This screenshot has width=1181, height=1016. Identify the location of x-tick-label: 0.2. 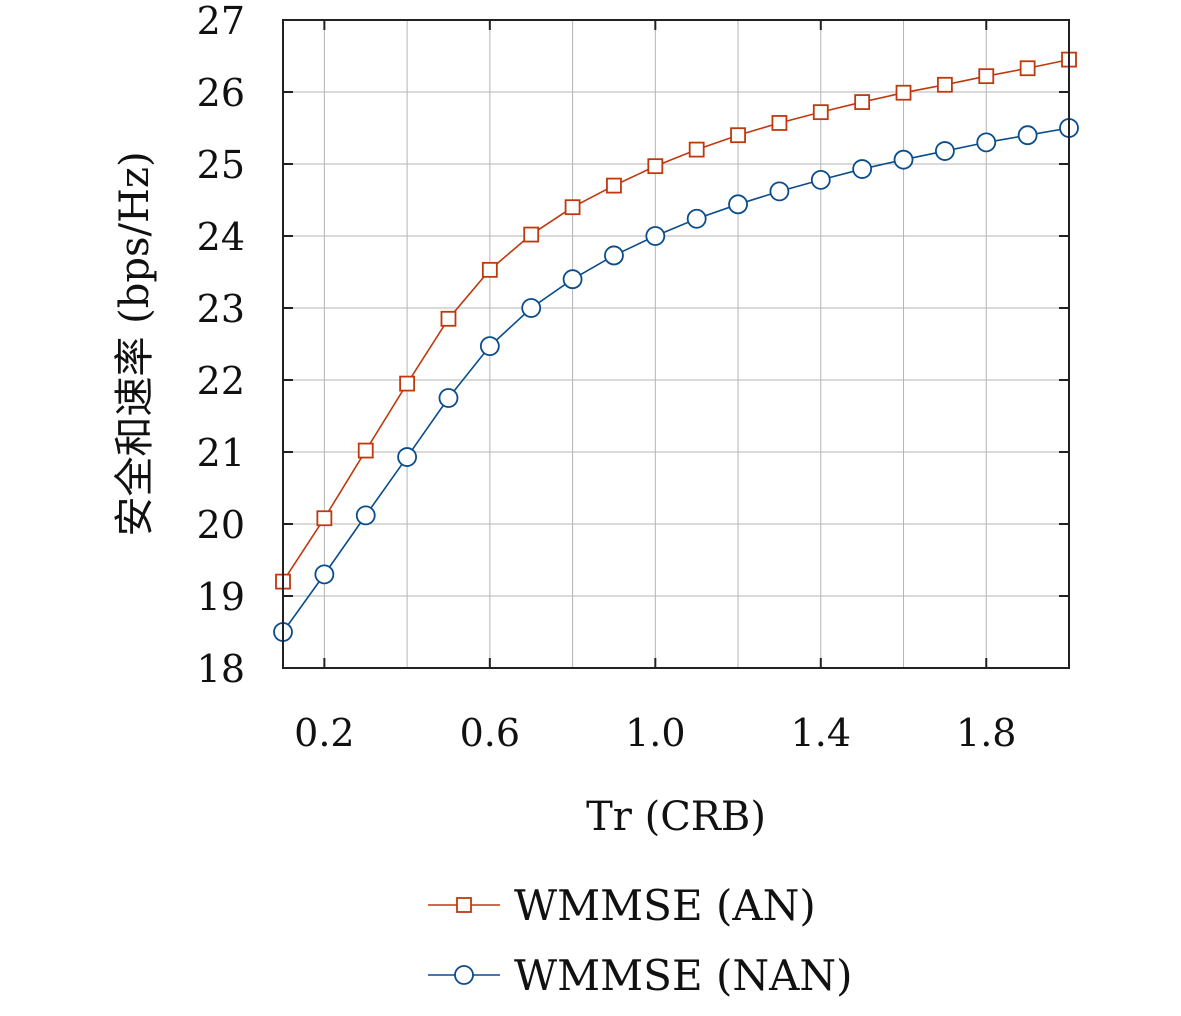
(324, 733).